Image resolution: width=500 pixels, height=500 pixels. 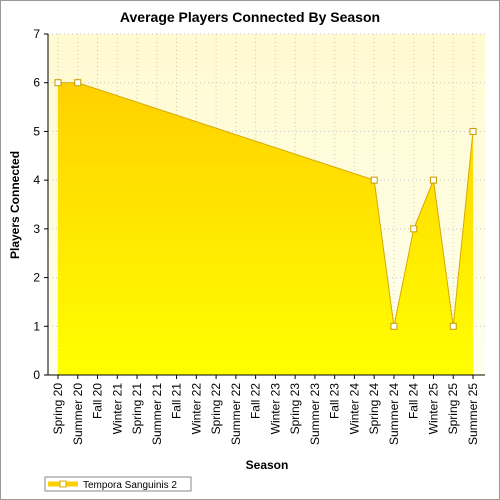 I want to click on x-tick-label: Summer 24, so click(x=394, y=414).